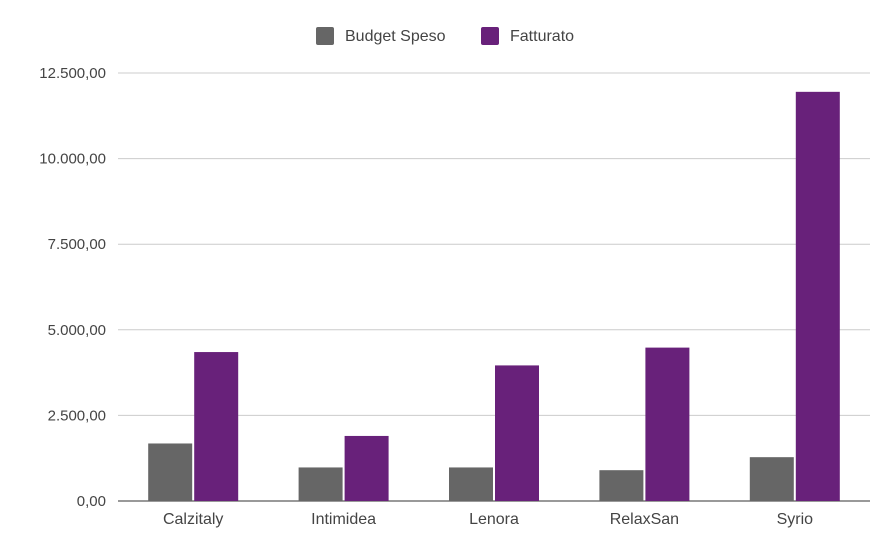 The width and height of the screenshot is (896, 545). What do you see at coordinates (170, 472) in the screenshot?
I see `bar-budget-speso-calzitaly` at bounding box center [170, 472].